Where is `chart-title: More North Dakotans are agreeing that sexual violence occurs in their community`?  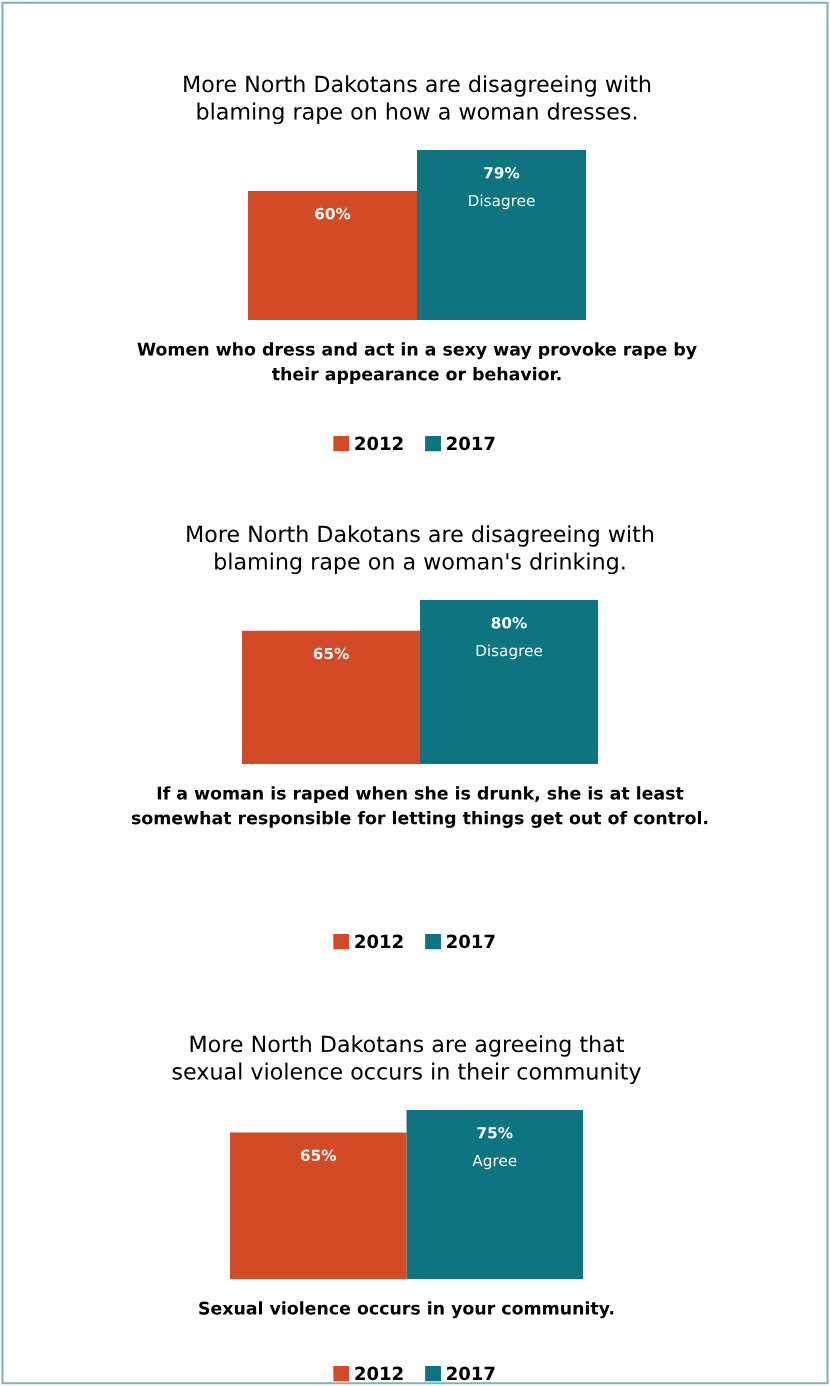 chart-title: More North Dakotans are agreeing that sexual violence occurs in their community is located at coordinates (406, 1060).